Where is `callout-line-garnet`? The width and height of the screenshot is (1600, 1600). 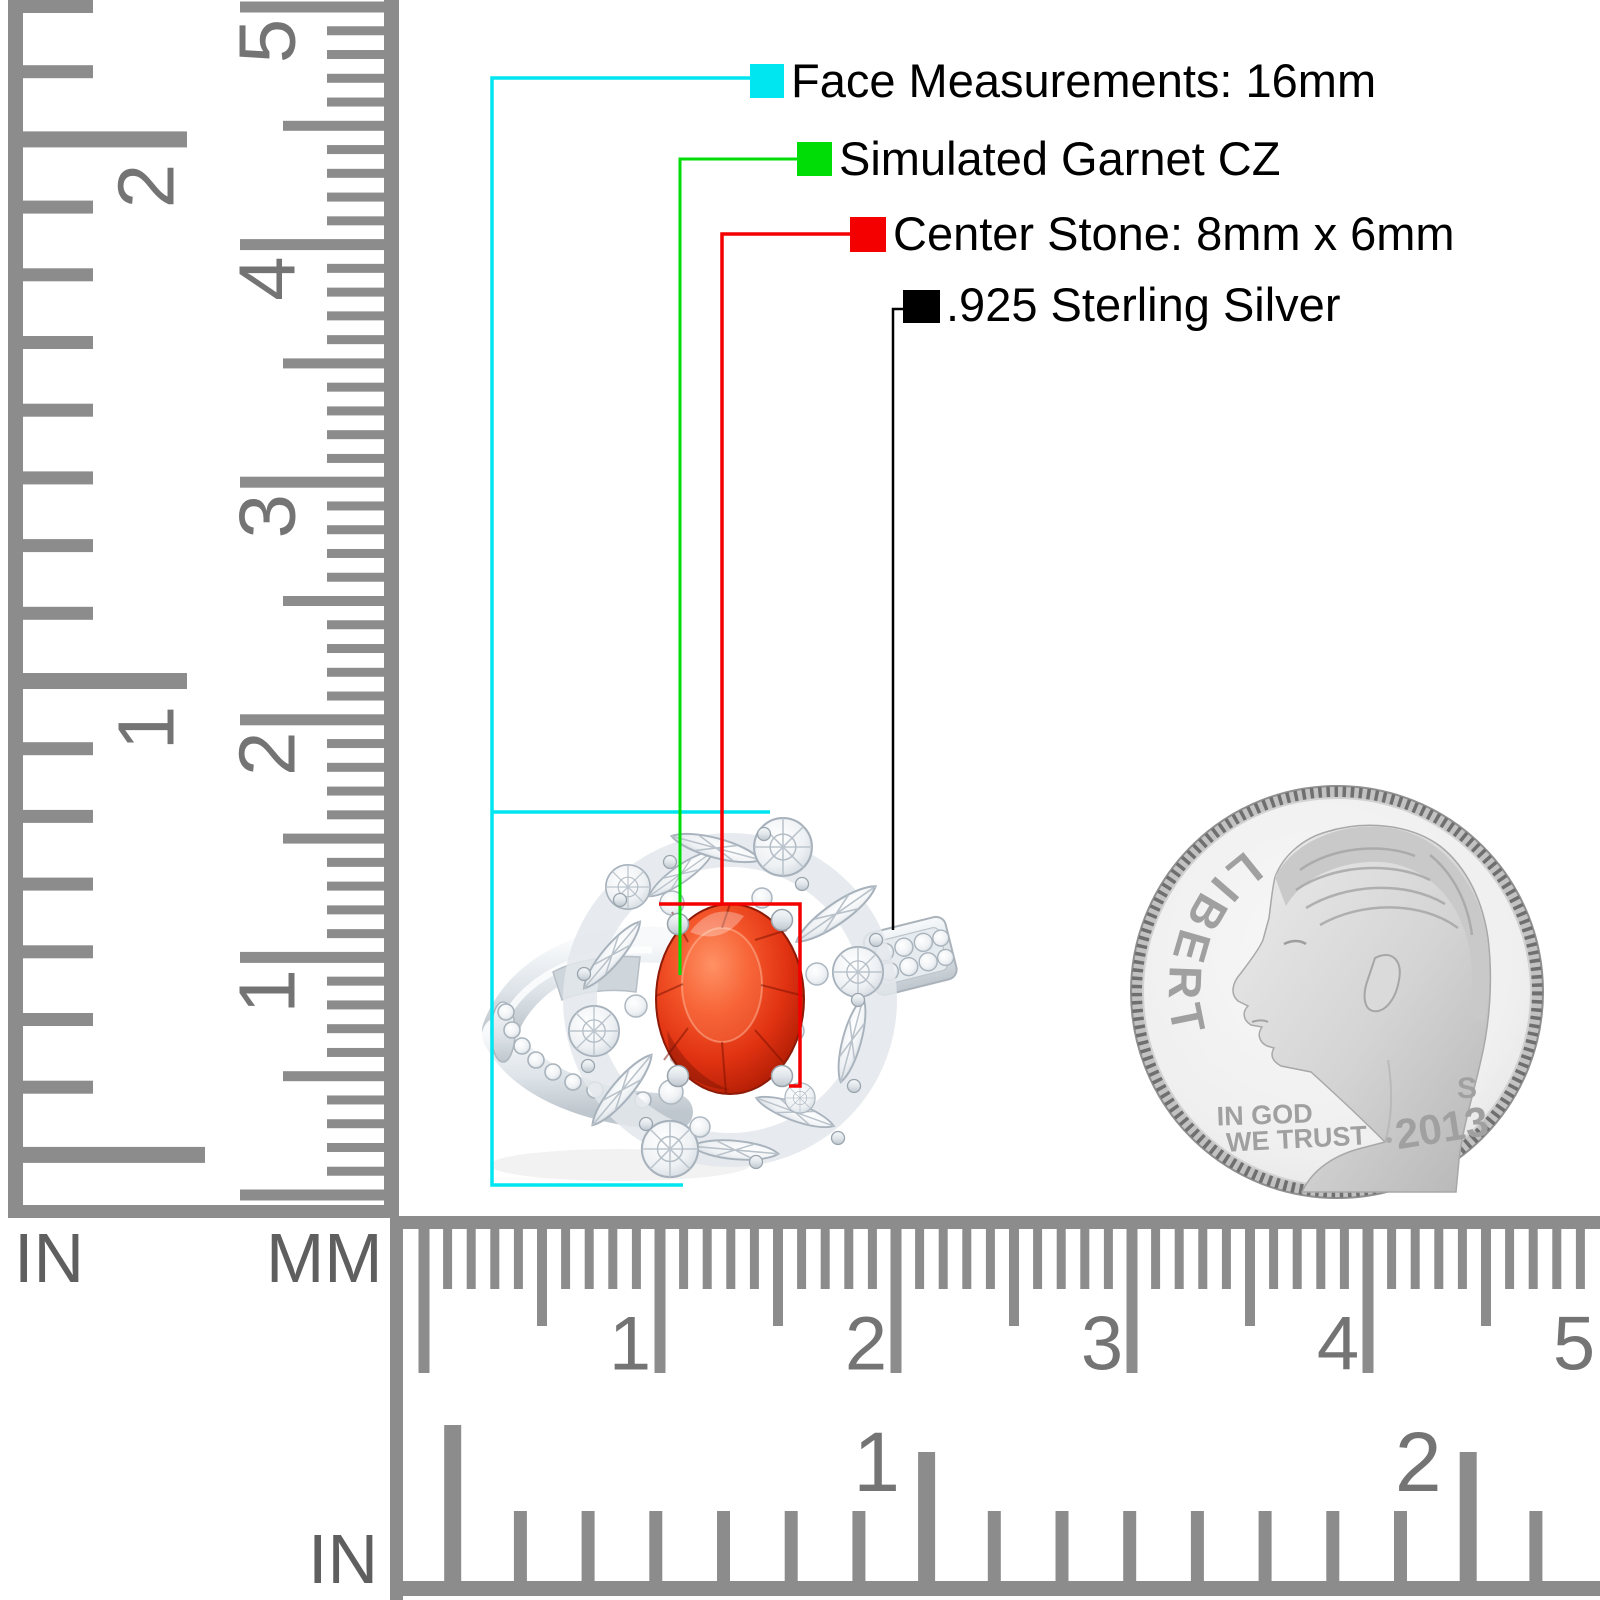 callout-line-garnet is located at coordinates (737, 566).